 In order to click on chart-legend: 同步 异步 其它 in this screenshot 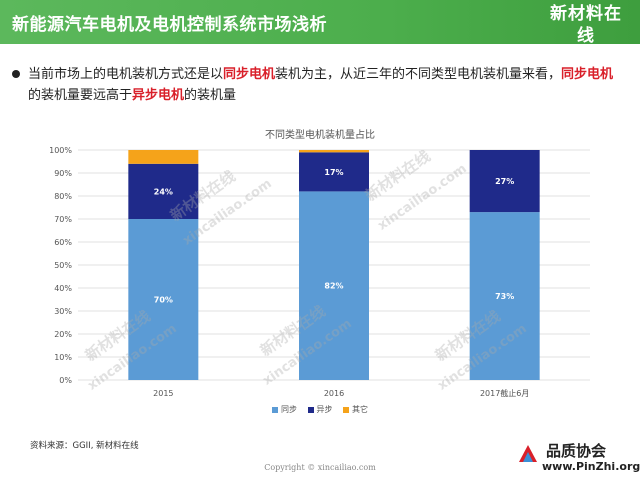, I will do `click(320, 409)`.